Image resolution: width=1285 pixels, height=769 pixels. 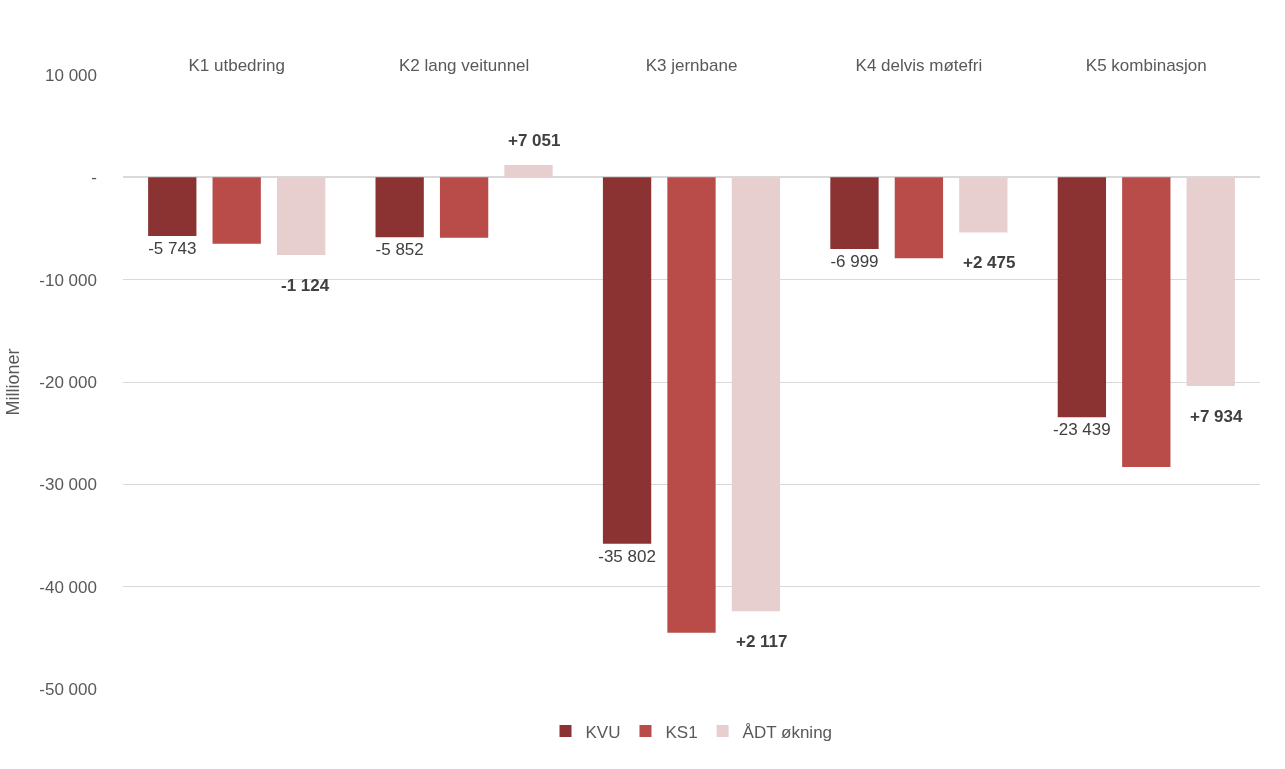 I want to click on x-tick-label: K4 delvis møtefri, so click(x=919, y=65).